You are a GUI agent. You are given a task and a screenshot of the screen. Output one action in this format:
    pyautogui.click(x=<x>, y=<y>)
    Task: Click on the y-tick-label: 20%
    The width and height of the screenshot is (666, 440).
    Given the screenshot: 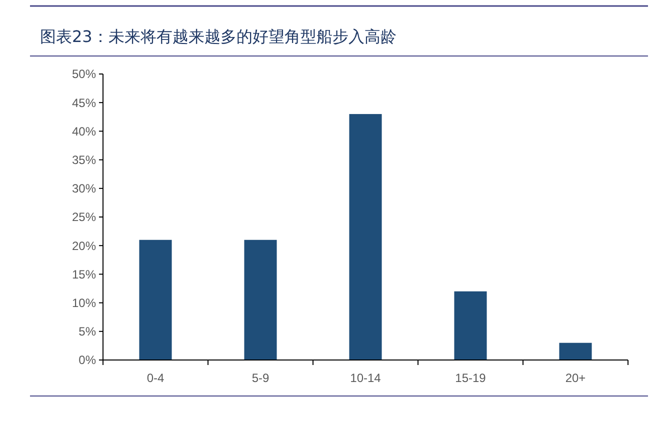 What is the action you would take?
    pyautogui.click(x=84, y=245)
    